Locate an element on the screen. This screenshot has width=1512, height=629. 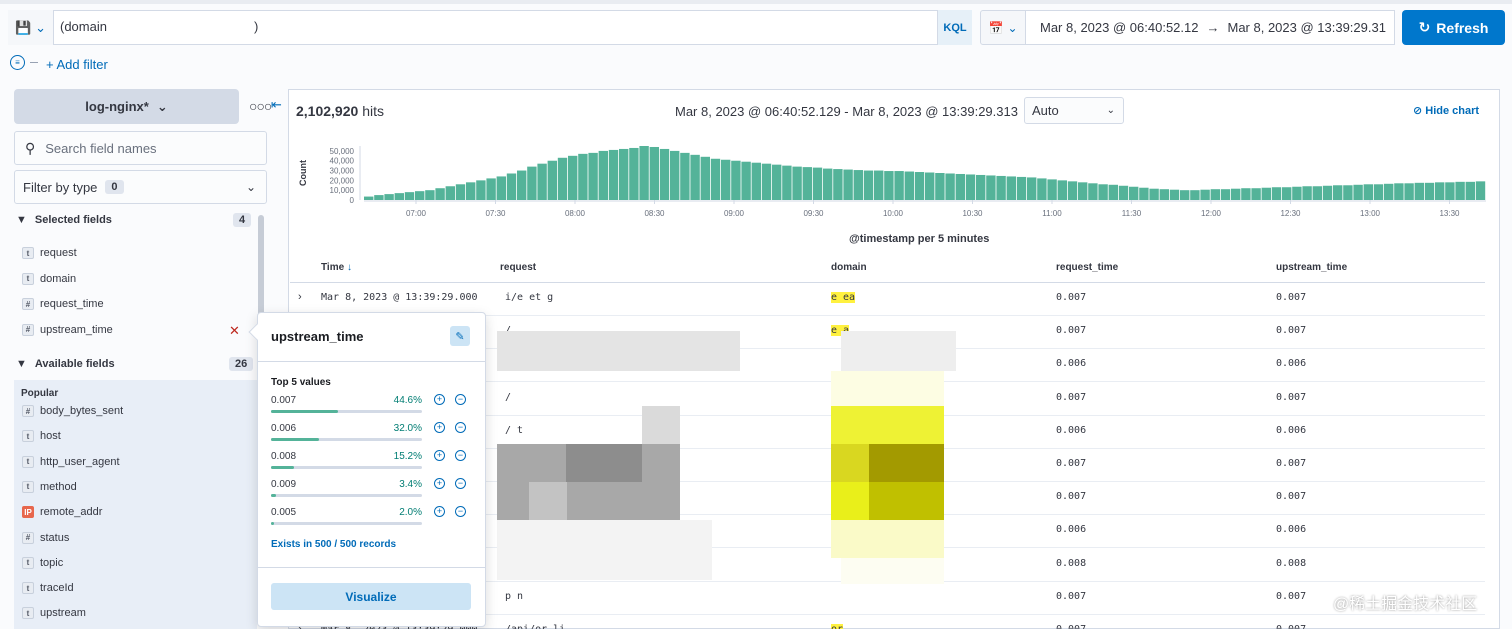
saved-query-button: 💾 ⌄ is located at coordinates (31, 27).